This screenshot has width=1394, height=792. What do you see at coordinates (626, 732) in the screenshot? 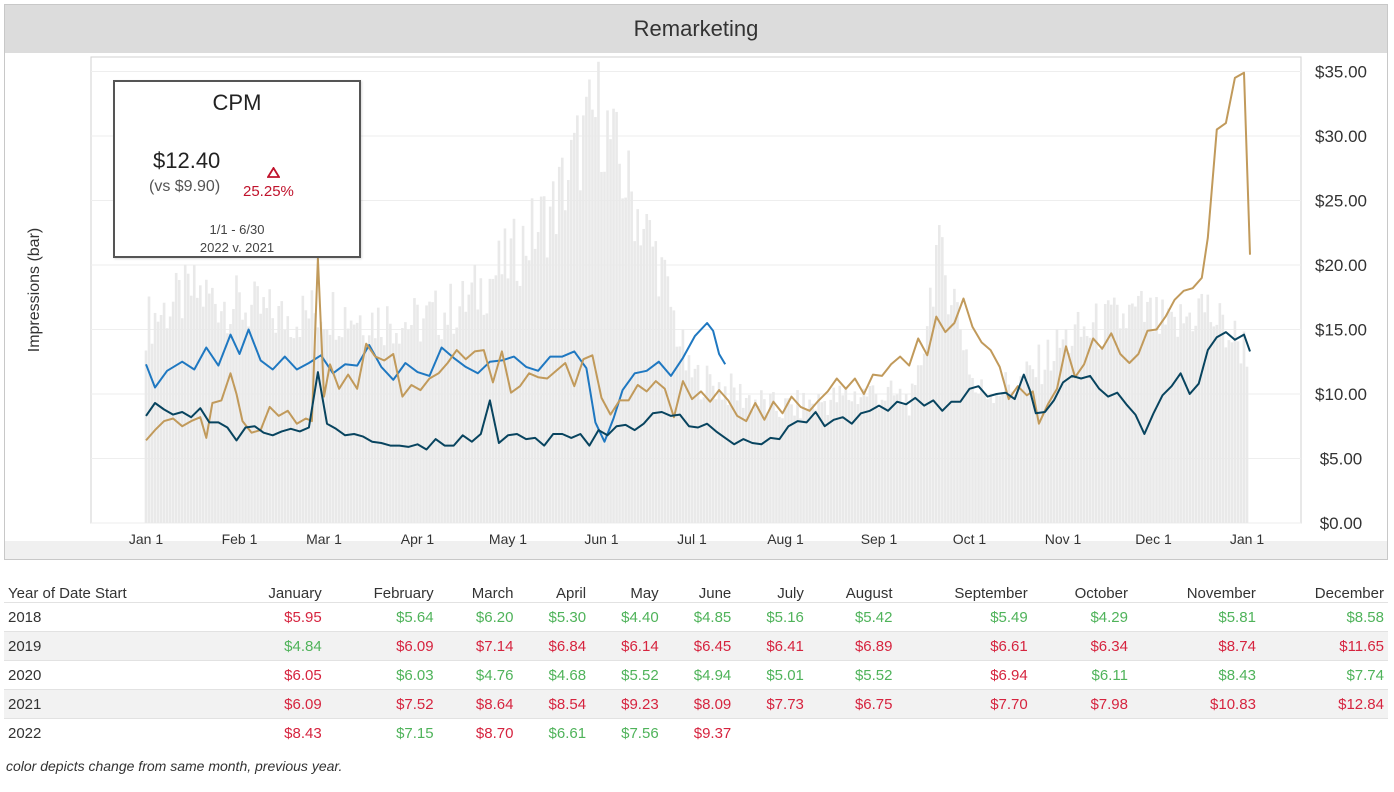
I see `cpm-cell: $7.56` at bounding box center [626, 732].